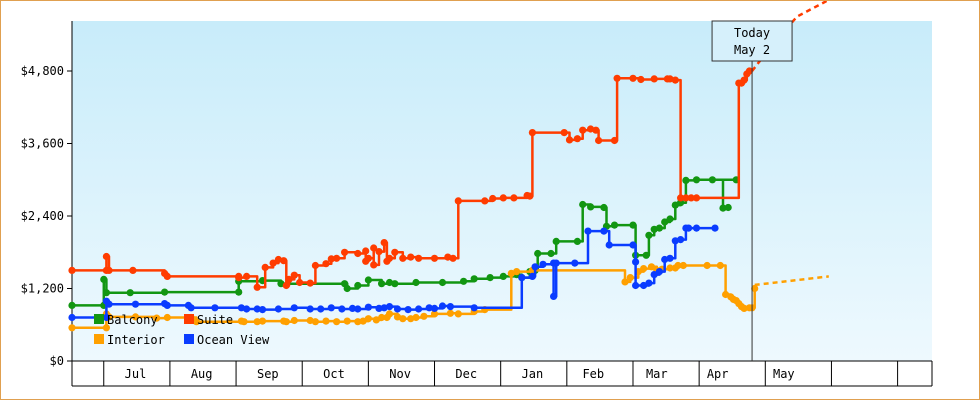 This screenshot has width=980, height=401. I want to click on legend-swatch, so click(99, 339).